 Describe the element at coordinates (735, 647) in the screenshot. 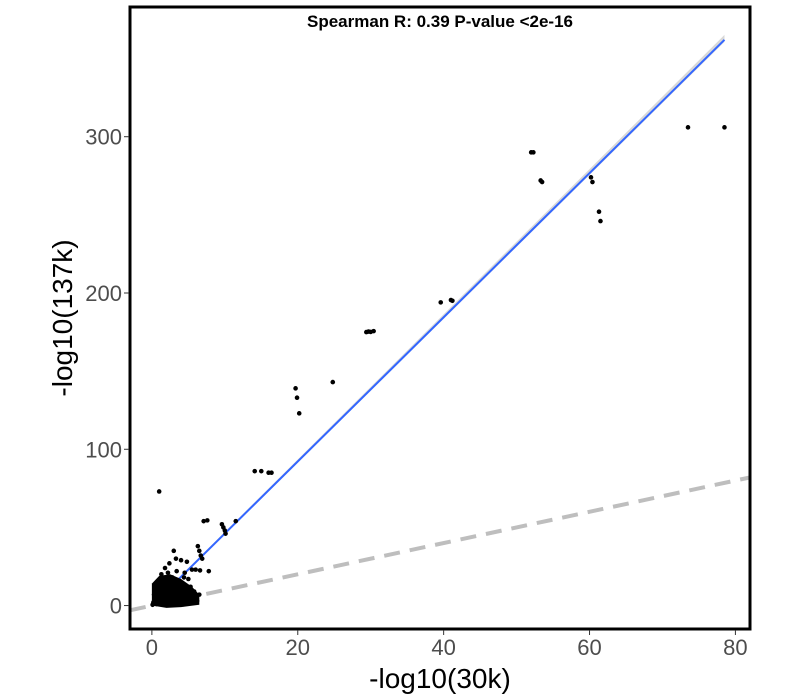

I see `x-tick-label: 80` at that location.